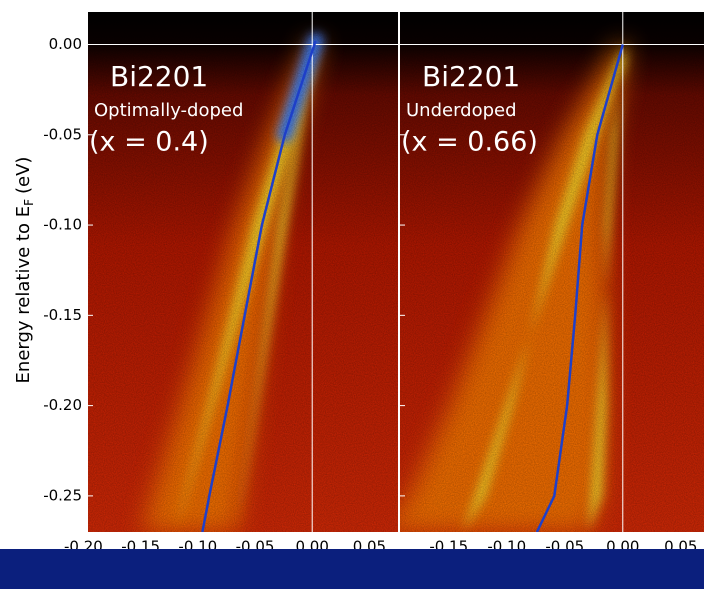 This screenshot has height=593, width=704. Describe the element at coordinates (62, 315) in the screenshot. I see `y-tick-label: -0.15` at that location.